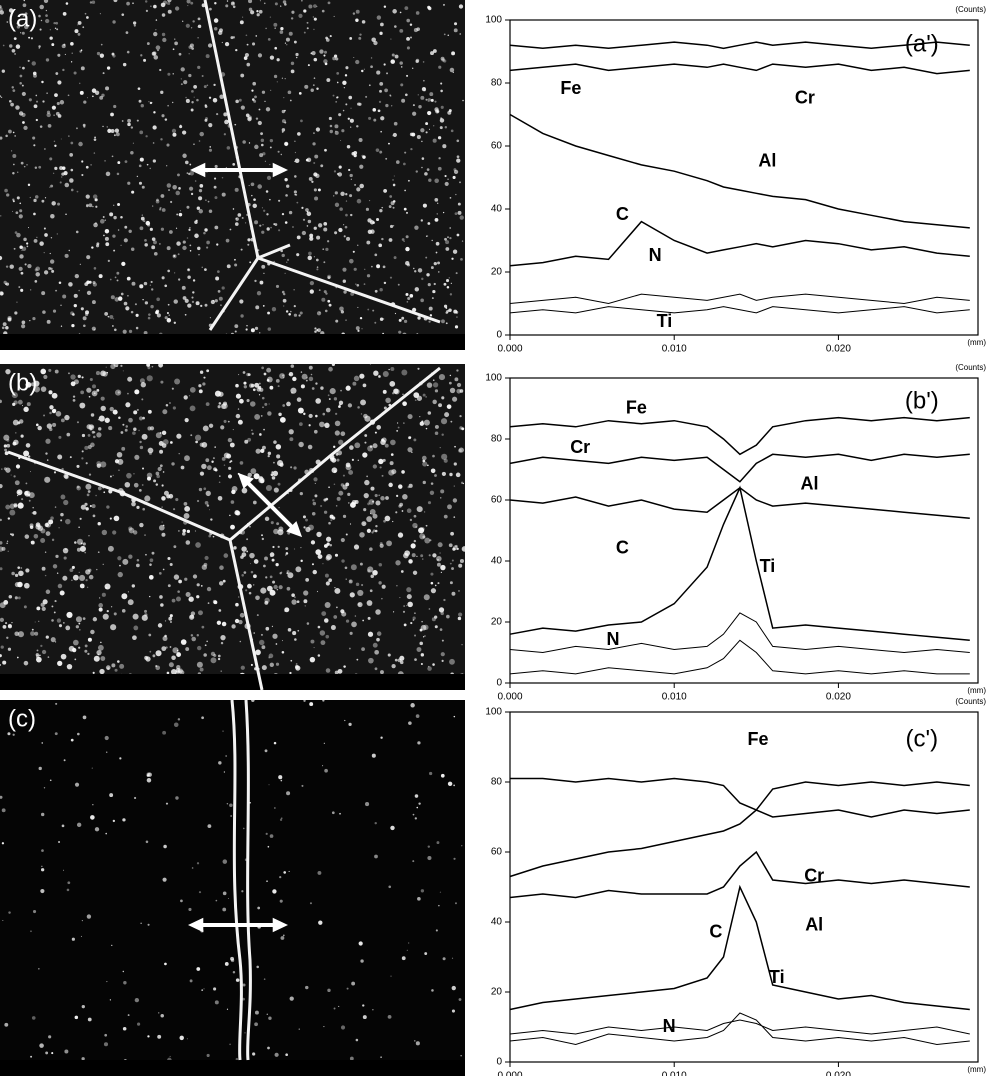 The width and height of the screenshot is (988, 1076). I want to click on image-label: (c), so click(22, 718).